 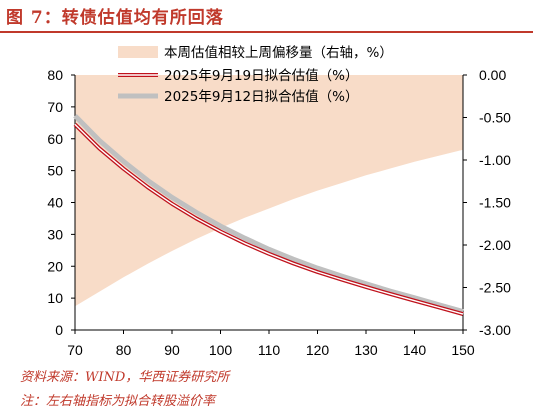 I want to click on figure-title: 图 7：转债估值均有所回落, so click(x=115, y=18).